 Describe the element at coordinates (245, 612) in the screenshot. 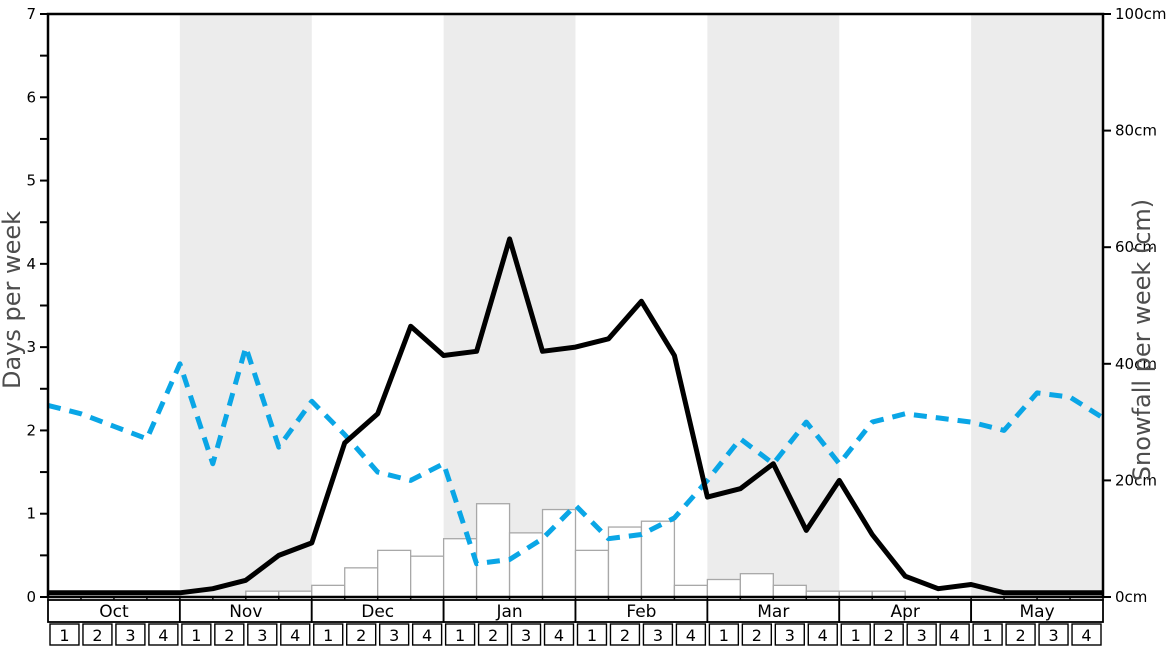

I see `month-label-nov: Nov` at that location.